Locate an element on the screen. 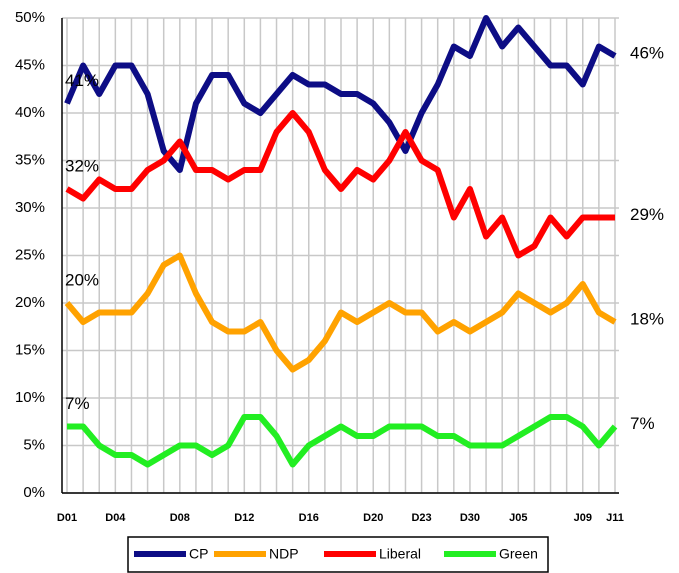 This screenshot has height=573, width=679. x-tick-label: D04 is located at coordinates (115, 518).